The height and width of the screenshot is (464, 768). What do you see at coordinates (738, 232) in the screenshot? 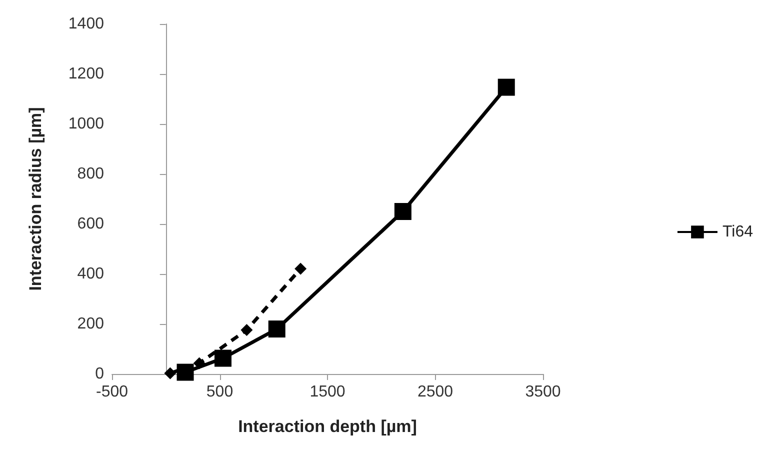
I see `legend-label: Ti64` at bounding box center [738, 232].